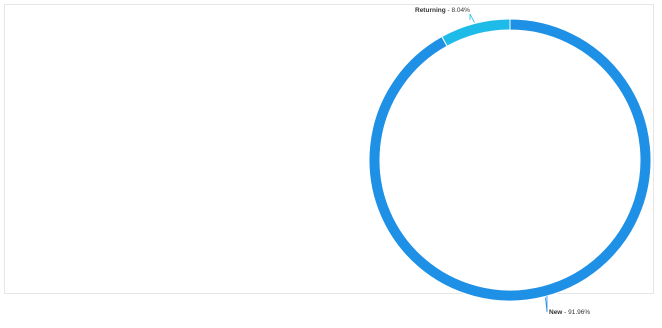 The width and height of the screenshot is (662, 328). Describe the element at coordinates (458, 10) in the screenshot. I see `data-label-value: - 8.04%` at that location.